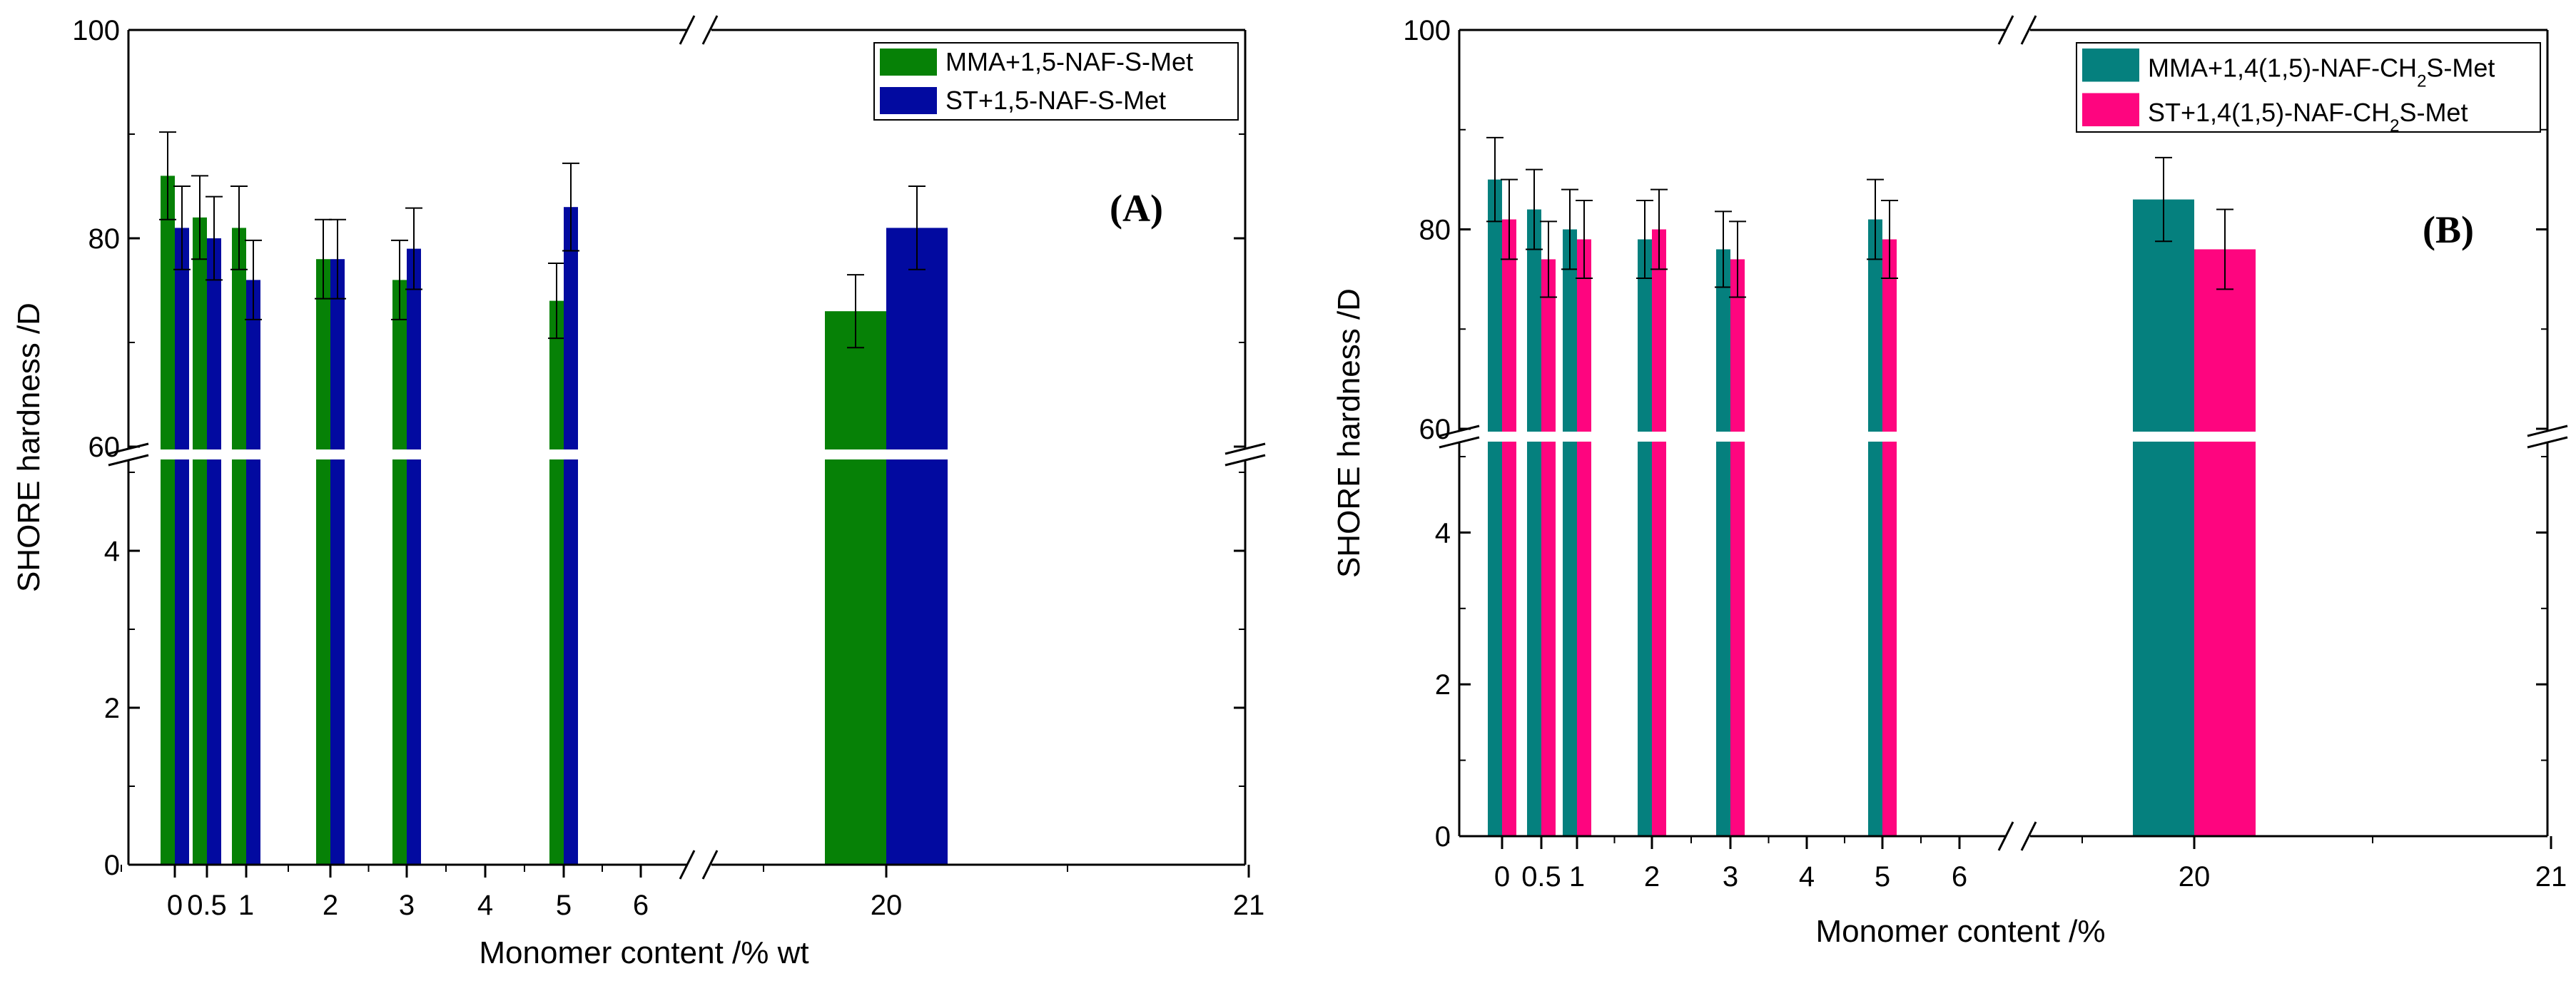  What do you see at coordinates (1055, 100) in the screenshot?
I see `legend-label: ST+1,5-NAF-S-Met` at bounding box center [1055, 100].